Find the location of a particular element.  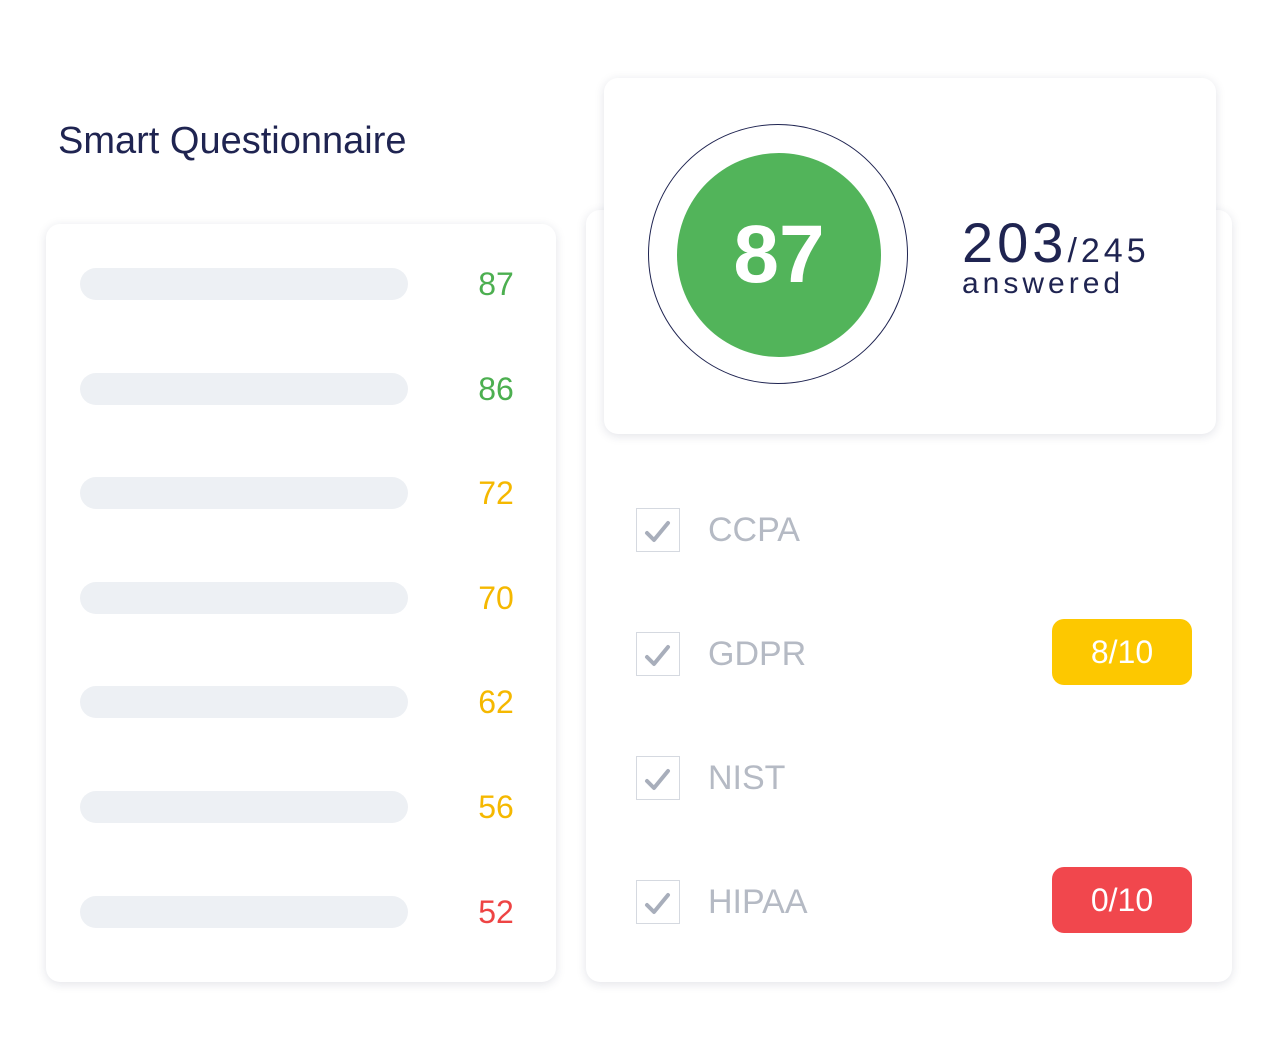

framework-name: CCPA is located at coordinates (754, 530).